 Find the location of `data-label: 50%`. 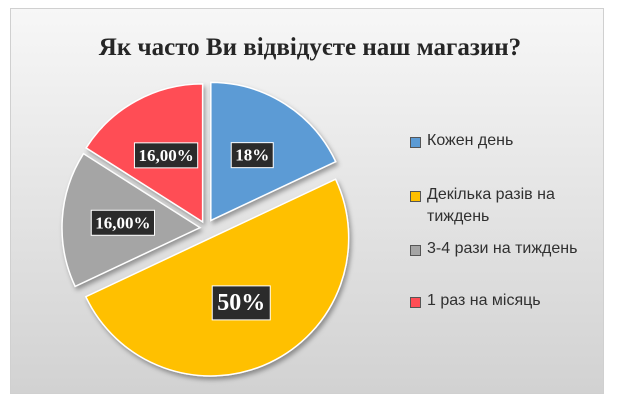

data-label: 50% is located at coordinates (241, 303).